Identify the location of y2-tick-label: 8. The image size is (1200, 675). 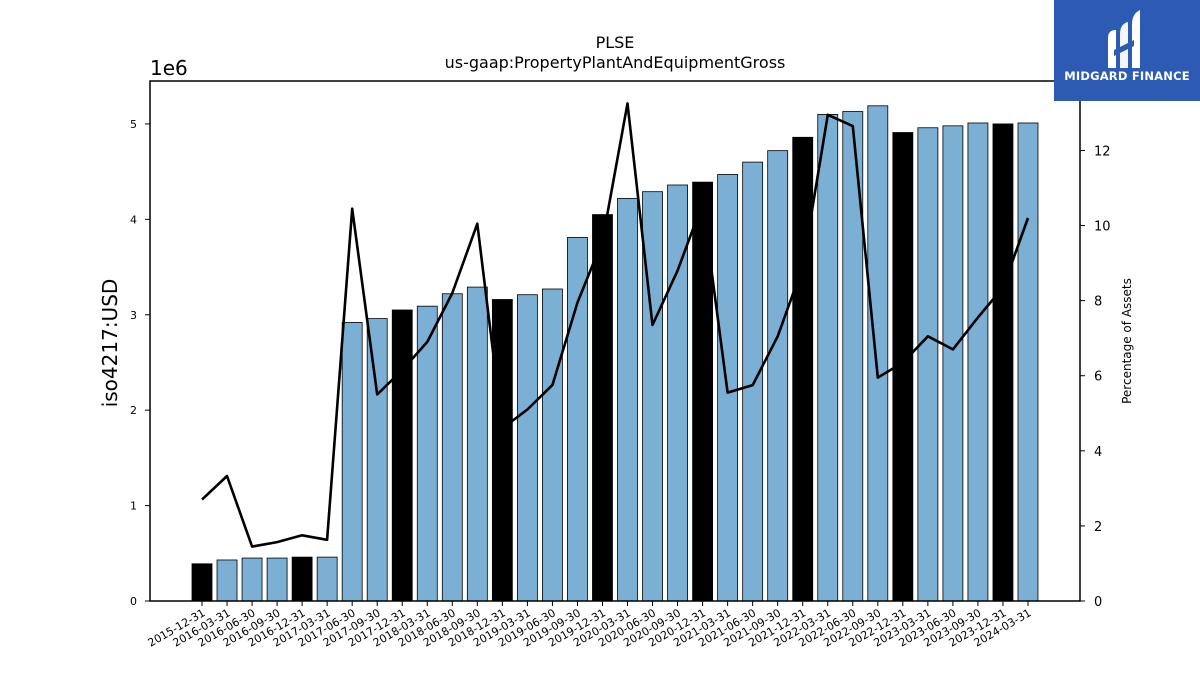
(1098, 302).